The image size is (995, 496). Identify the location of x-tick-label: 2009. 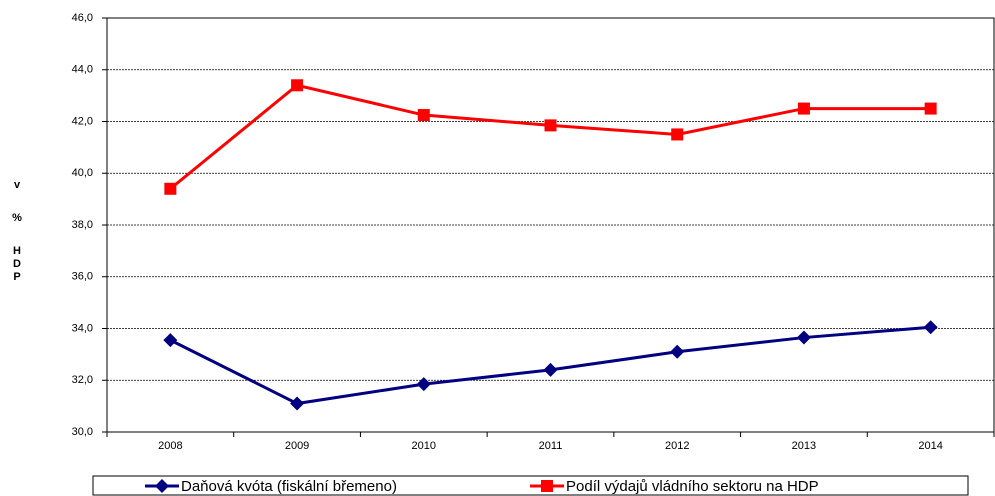
(297, 446).